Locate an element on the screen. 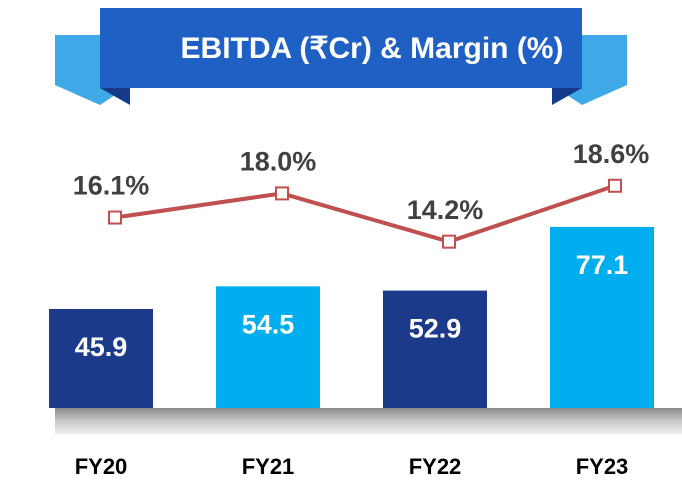  x-tick-label: FY21 is located at coordinates (268, 466).